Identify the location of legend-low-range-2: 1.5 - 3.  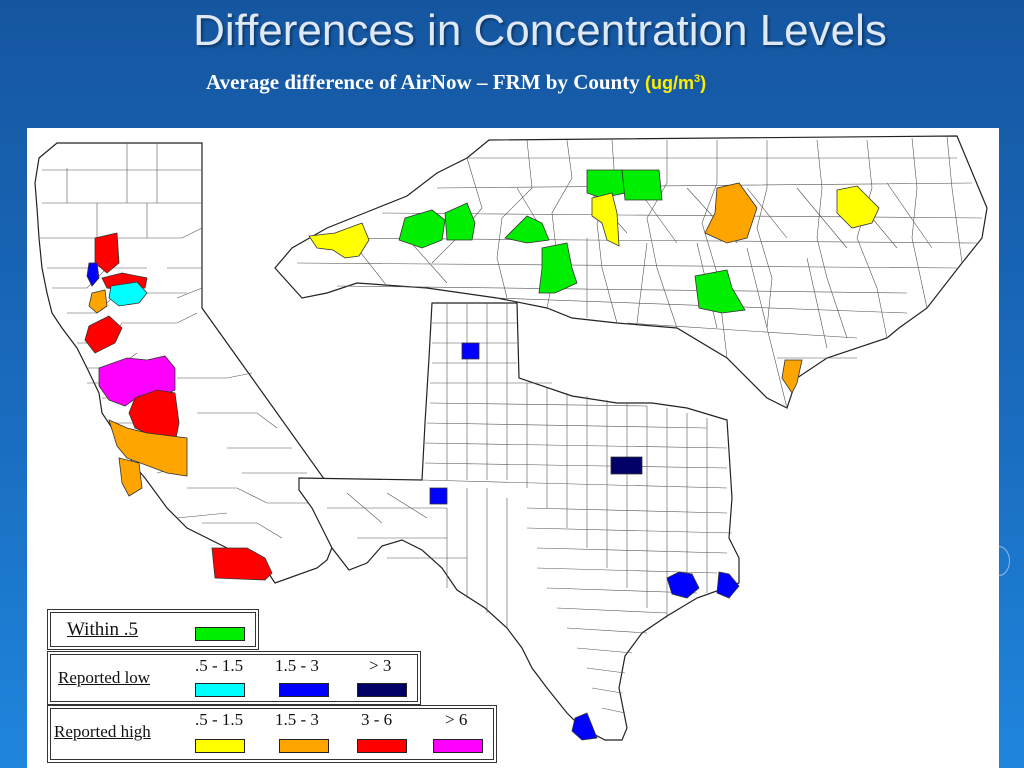
(297, 665).